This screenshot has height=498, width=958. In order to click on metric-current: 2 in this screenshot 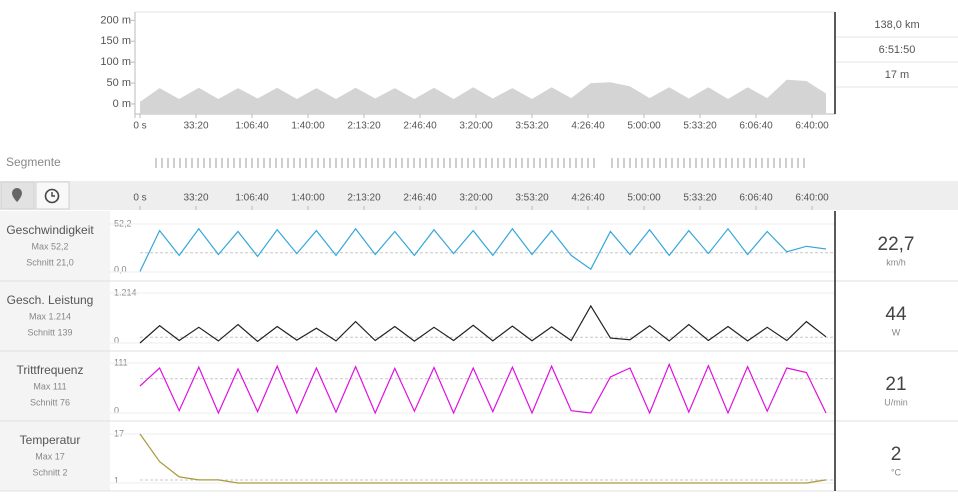, I will do `click(896, 454)`.